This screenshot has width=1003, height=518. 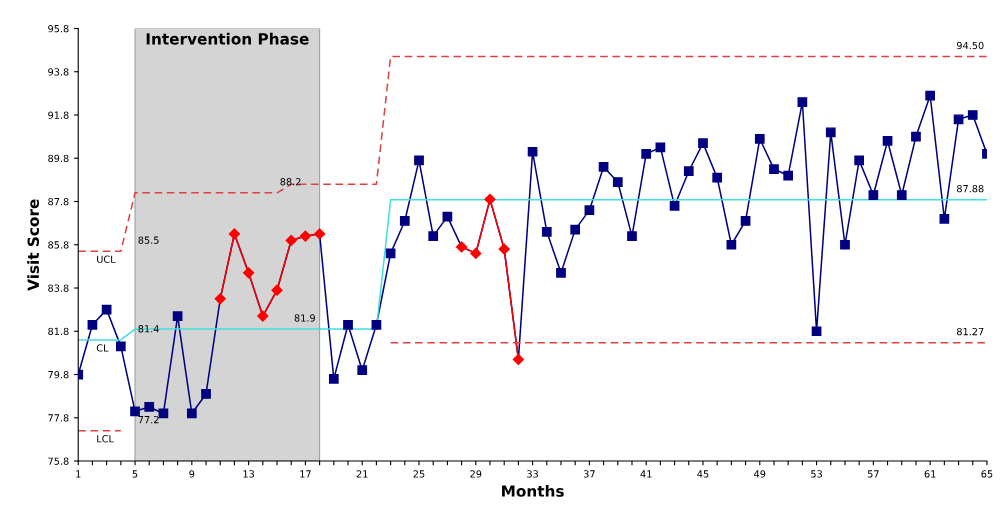 I want to click on x-tick-label: 5, so click(x=135, y=474).